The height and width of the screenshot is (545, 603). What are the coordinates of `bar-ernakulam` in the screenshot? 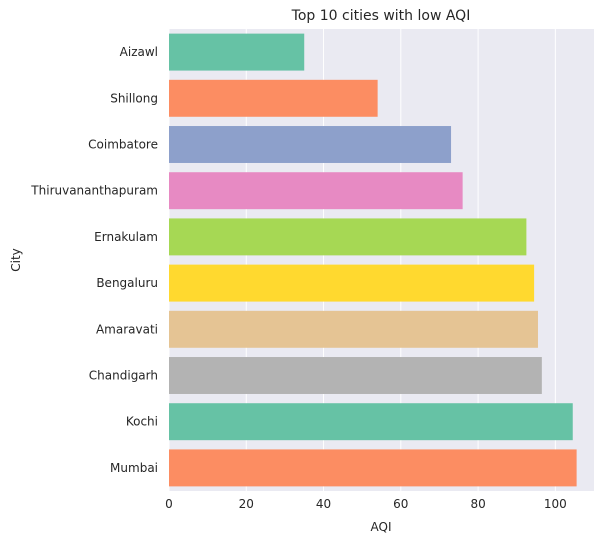 It's located at (348, 237).